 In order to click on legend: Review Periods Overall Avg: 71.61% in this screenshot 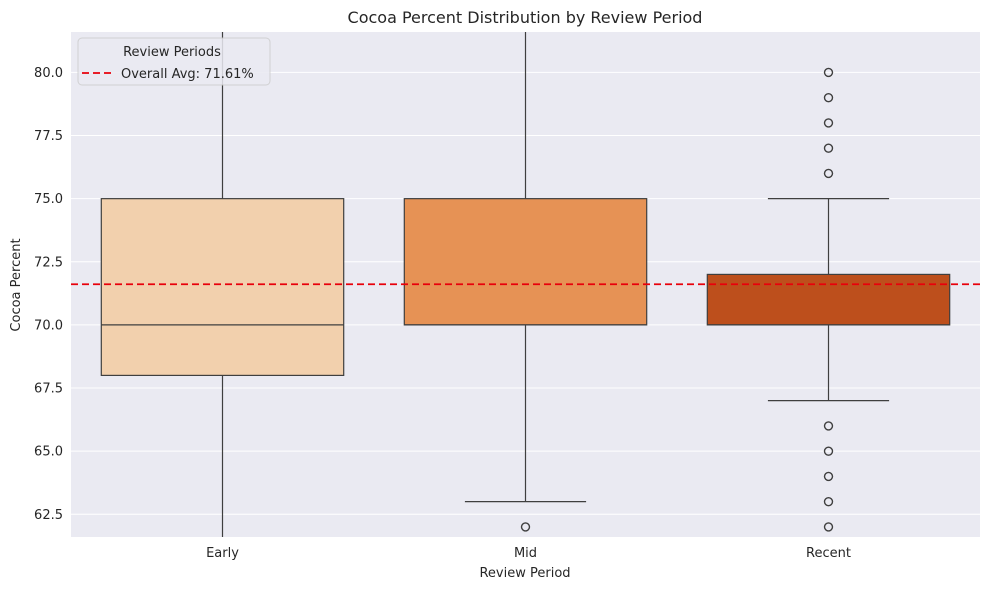, I will do `click(174, 61)`.